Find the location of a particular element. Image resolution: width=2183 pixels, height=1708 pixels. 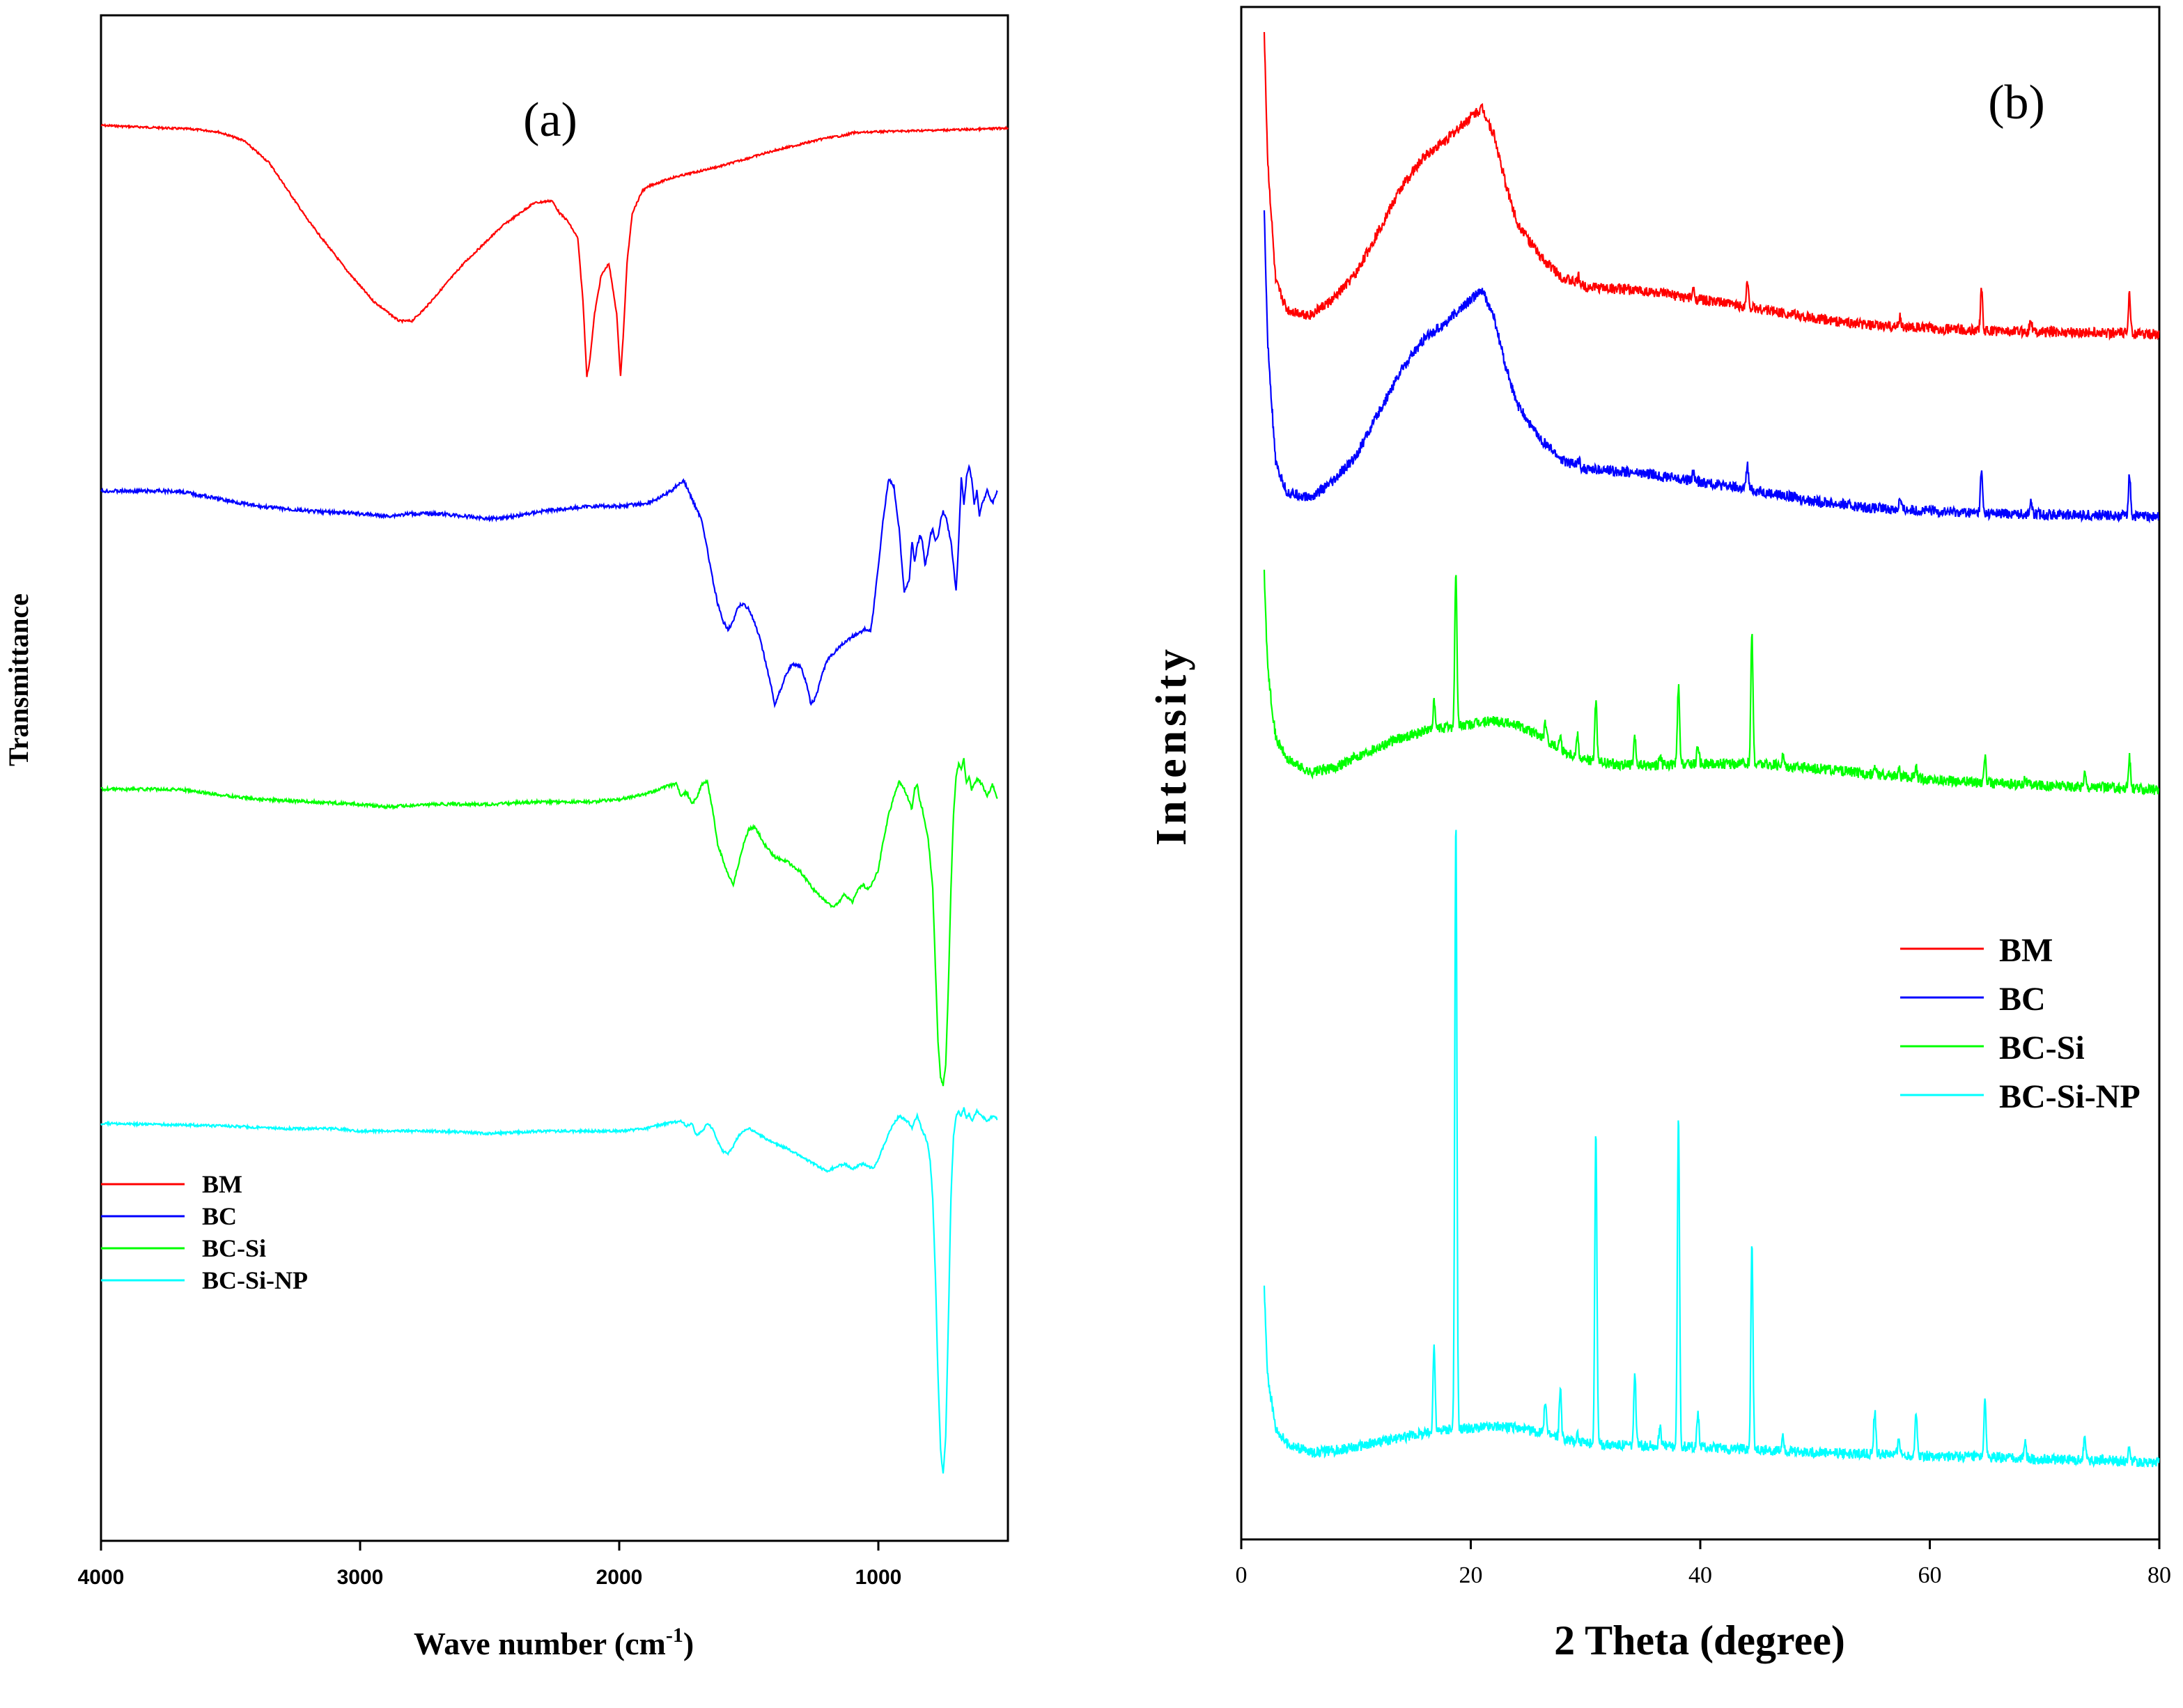

panel-a-x-ticks: 4000 3000 2000 1000 is located at coordinates (490, 1565).